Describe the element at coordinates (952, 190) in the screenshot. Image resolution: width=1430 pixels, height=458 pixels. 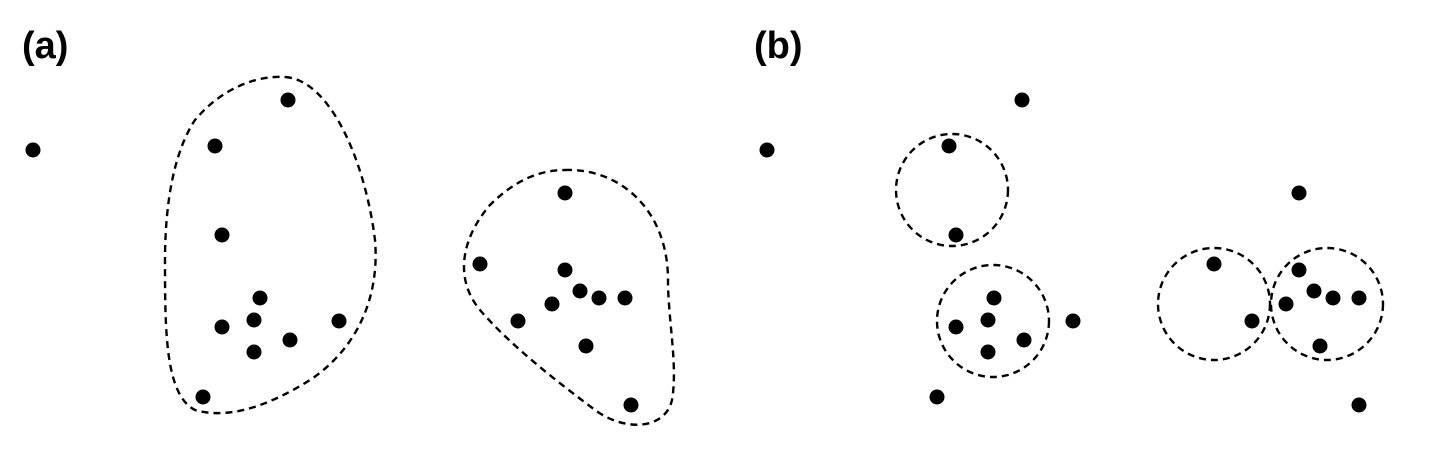
I see `cluster-boundary-b1` at that location.